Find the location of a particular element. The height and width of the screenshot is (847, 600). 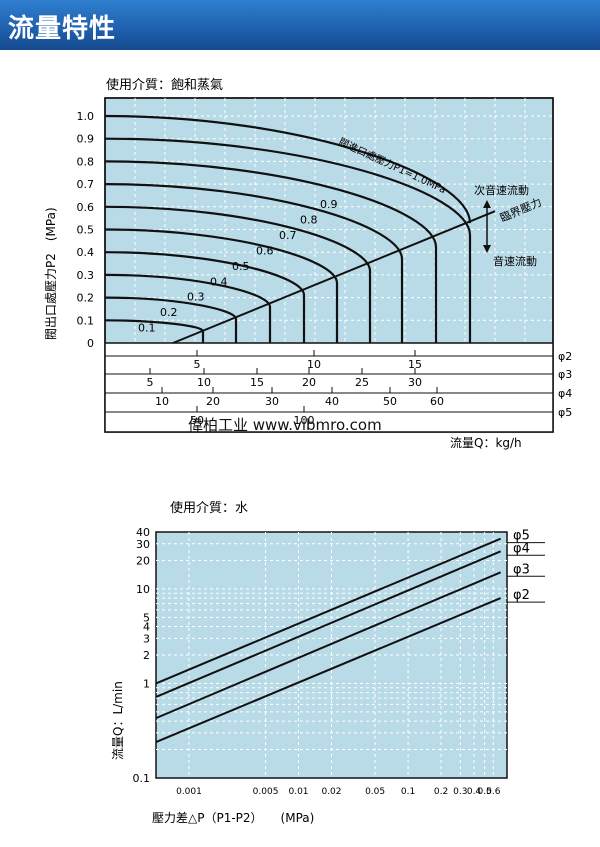

chart1-curve-label: 0.3 is located at coordinates (196, 297).